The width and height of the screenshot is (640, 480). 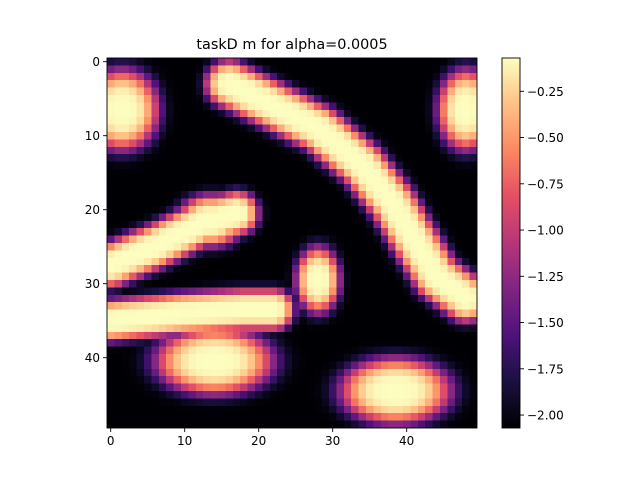 I want to click on colorbar-gradient, so click(x=511, y=243).